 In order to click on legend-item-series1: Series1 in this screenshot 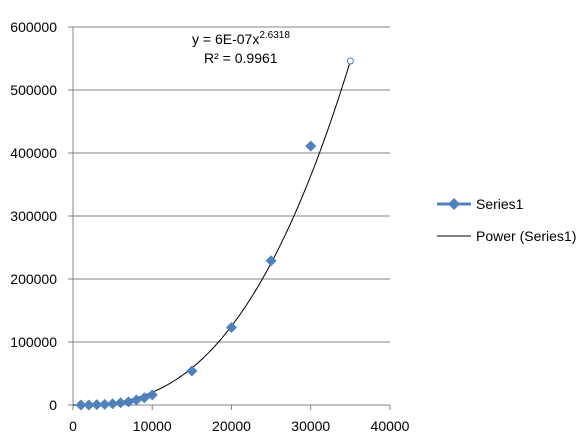, I will do `click(480, 204)`.